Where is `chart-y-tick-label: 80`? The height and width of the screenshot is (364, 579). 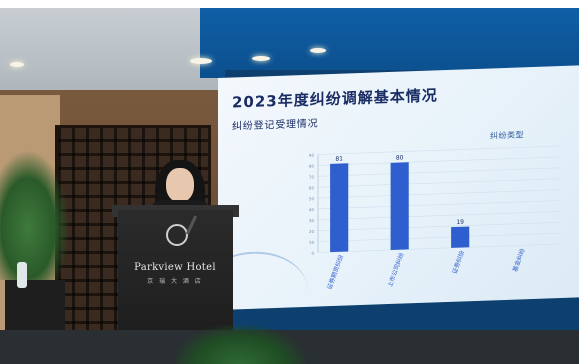
chart-y-tick-label: 80 is located at coordinates (312, 166).